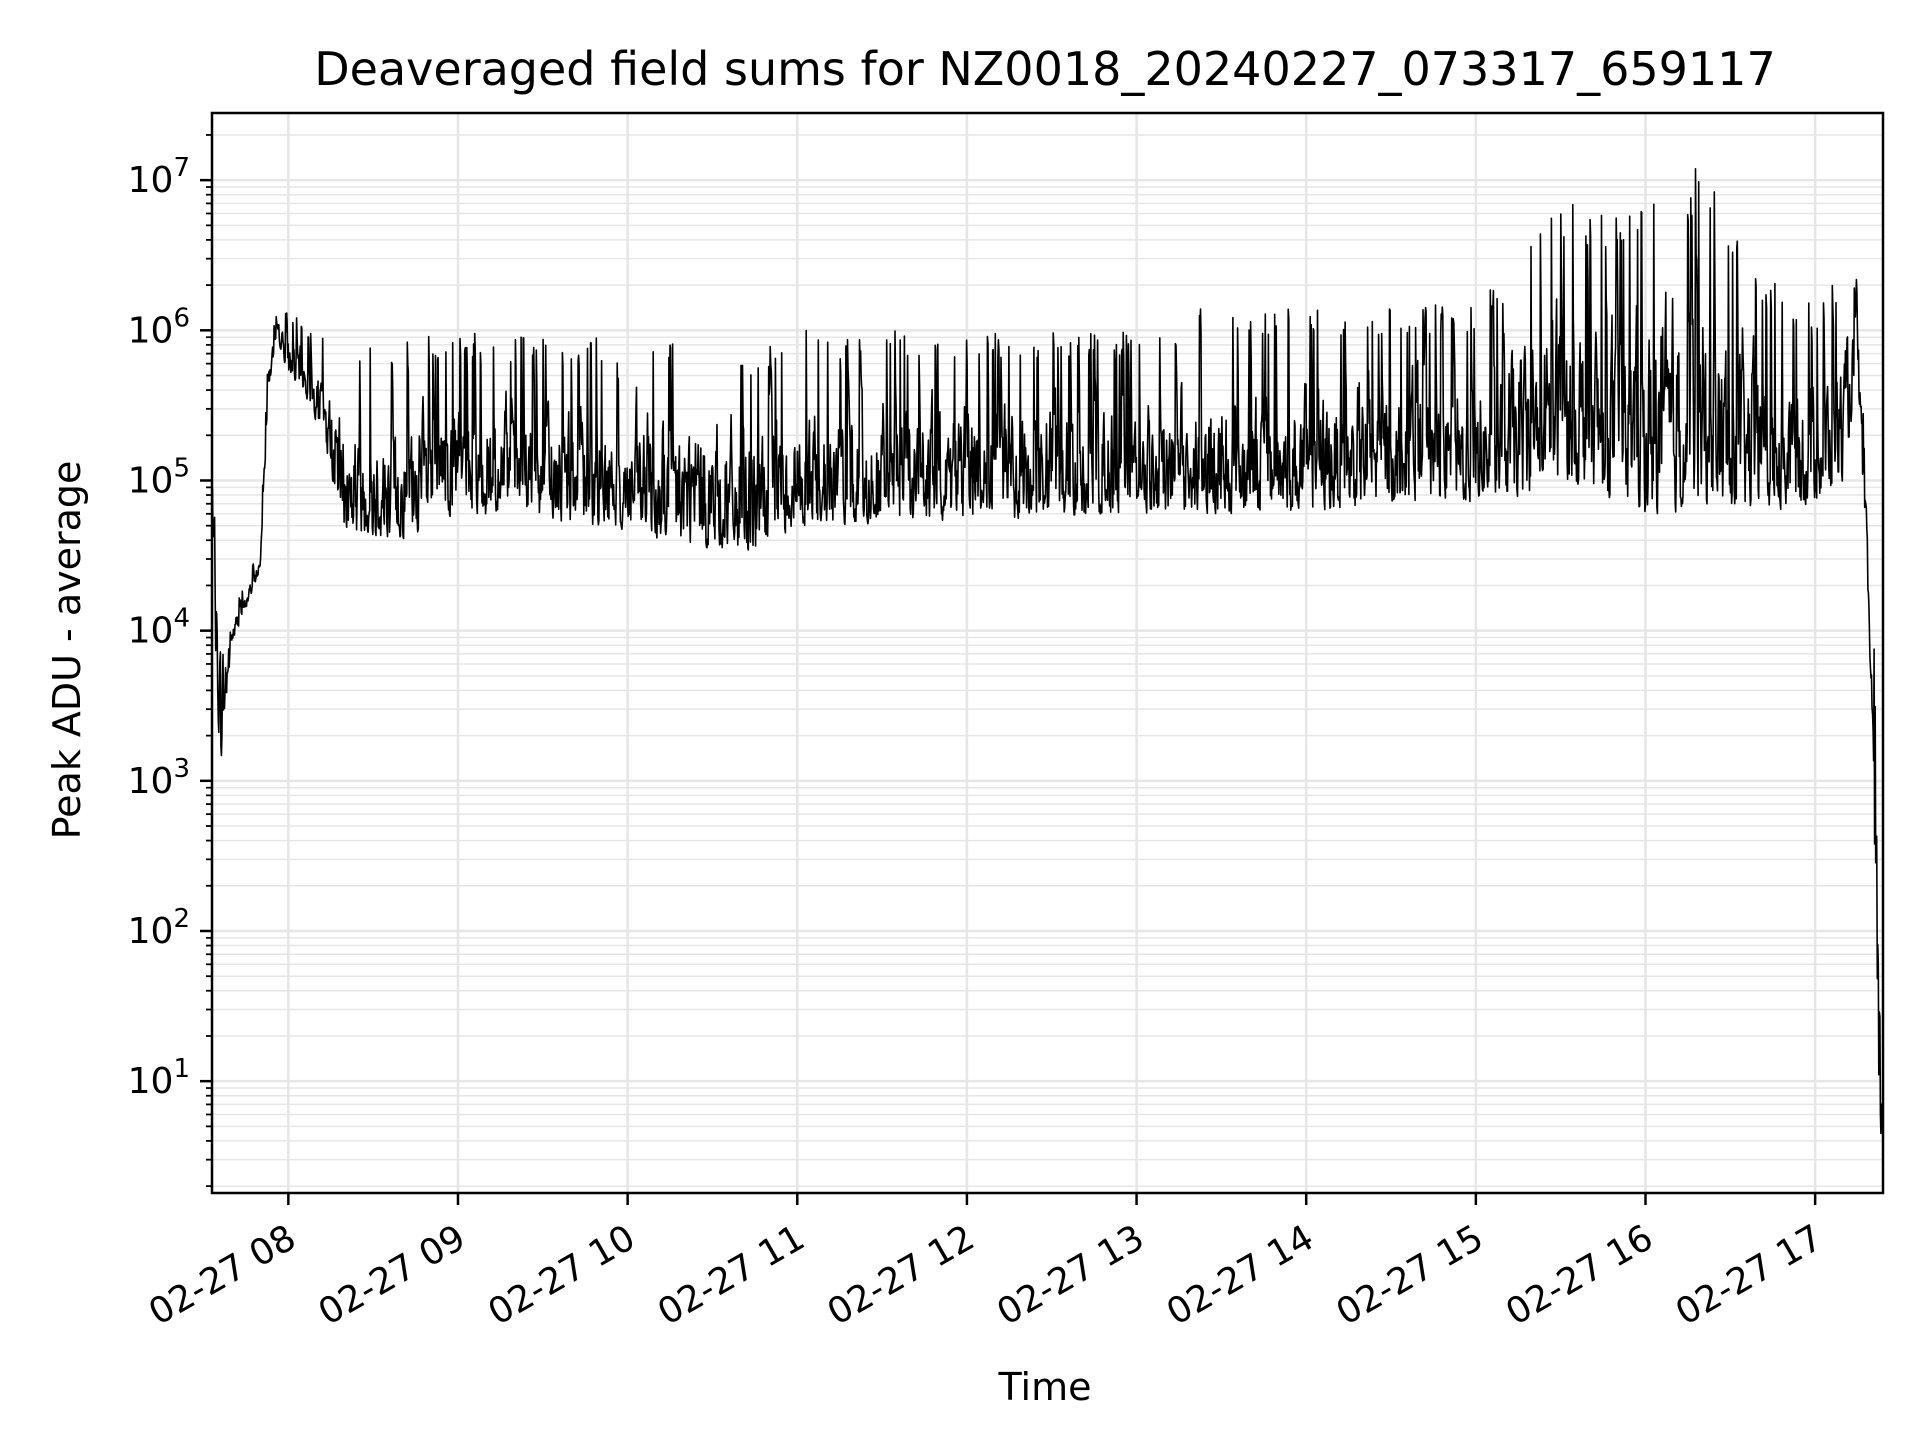 The height and width of the screenshot is (1440, 1920). Describe the element at coordinates (1045, 1387) in the screenshot. I see `x-axis-label: Time` at that location.